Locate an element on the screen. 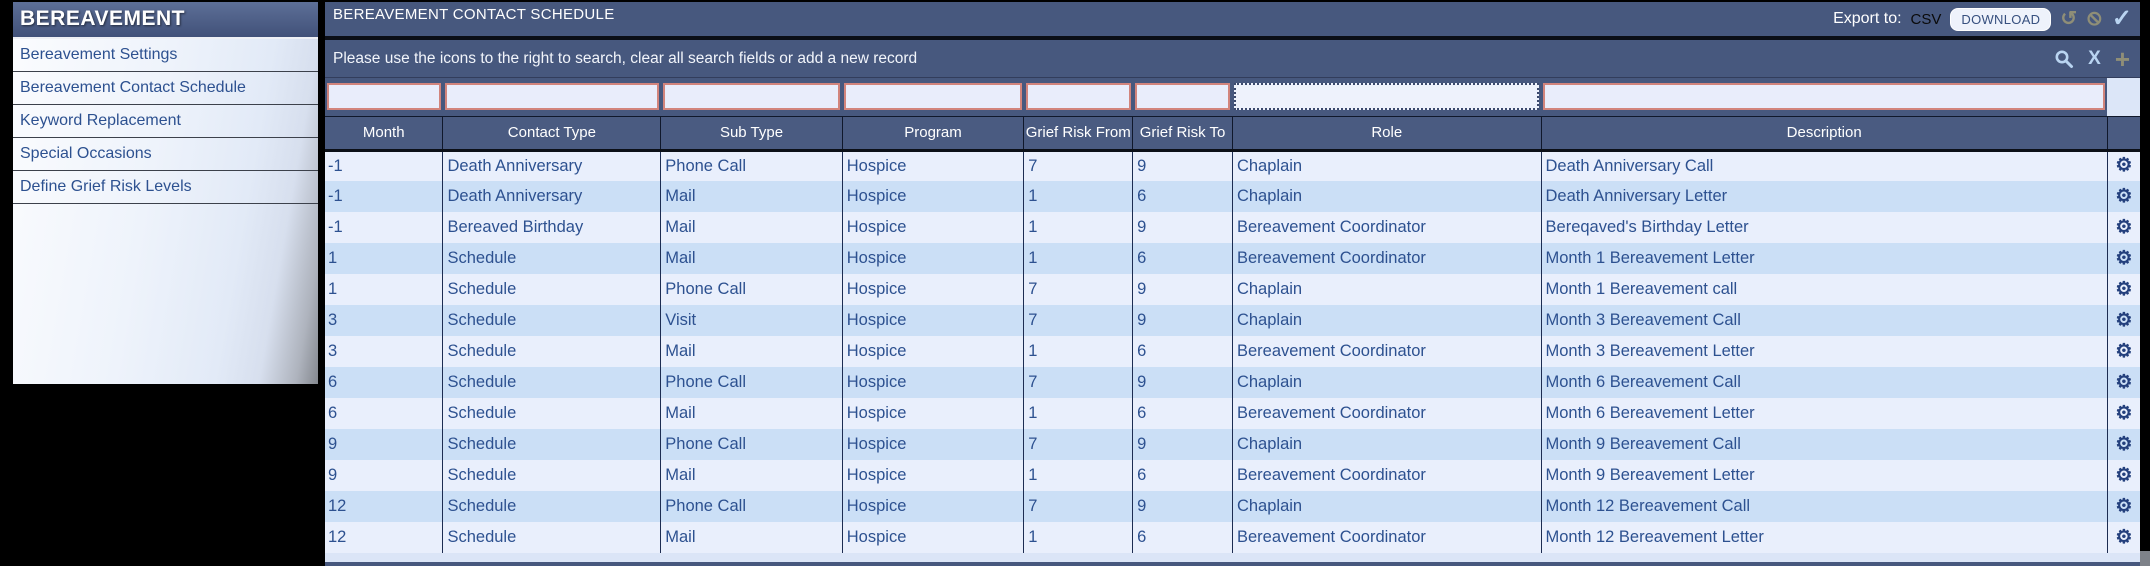  download-button: DOWNLOAD is located at coordinates (2001, 19).